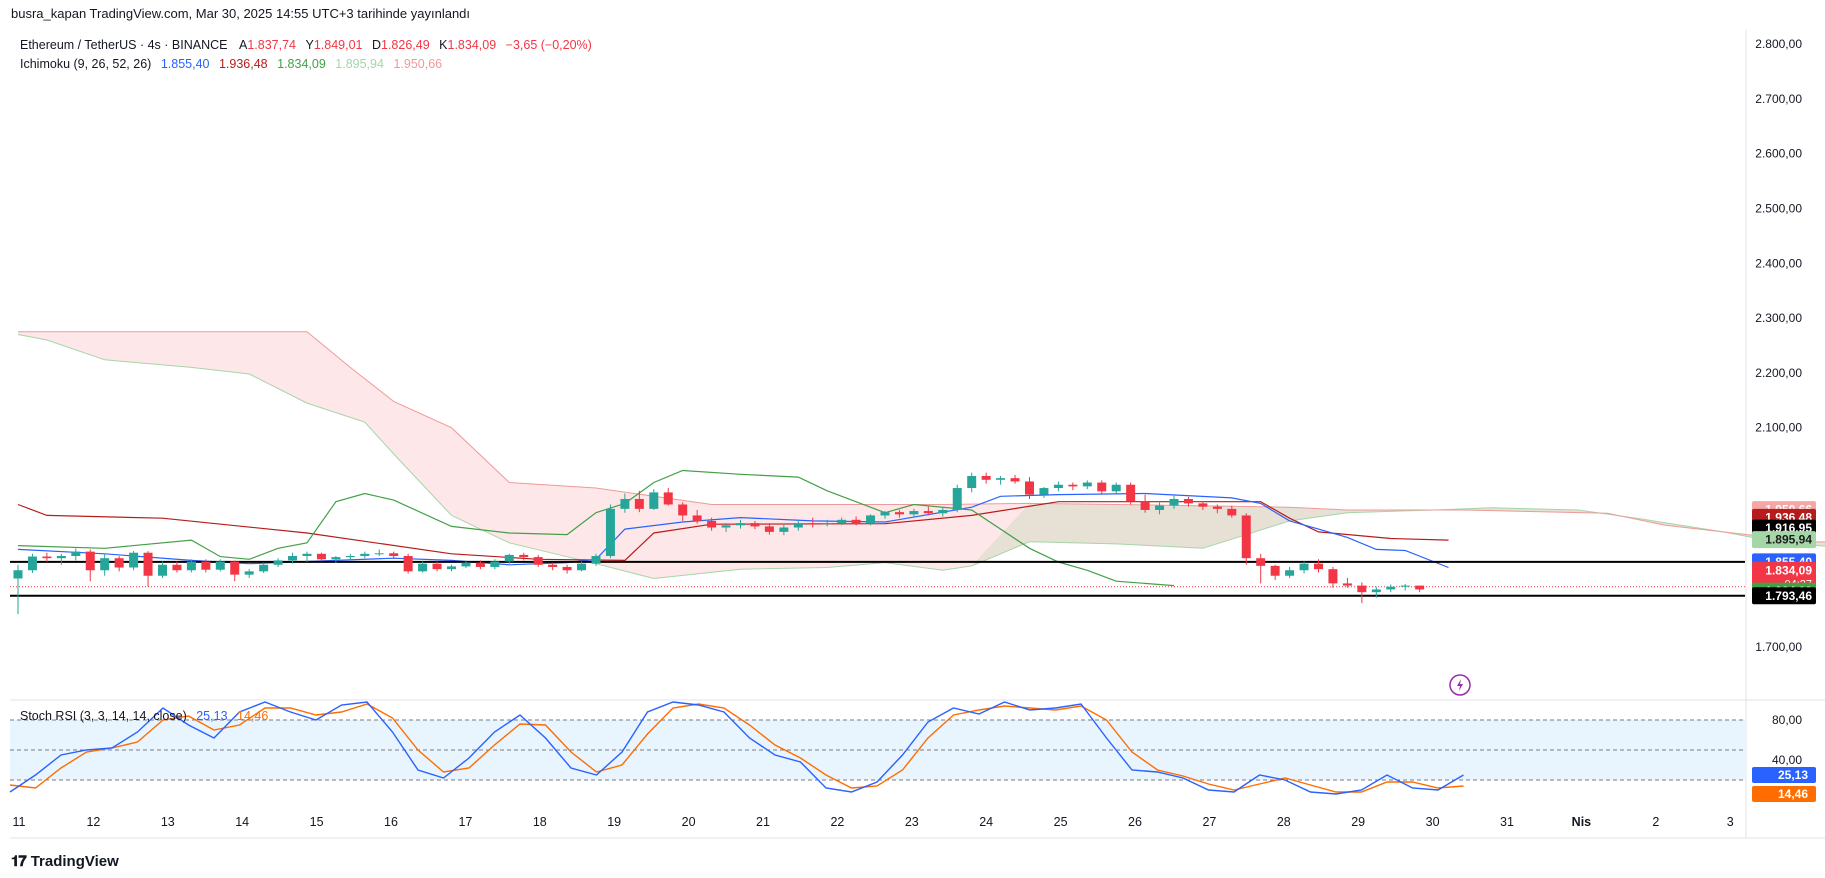 This screenshot has width=1825, height=878. Describe the element at coordinates (301, 64) in the screenshot. I see `ichimoku-chikou-value: 1.834,09` at that location.